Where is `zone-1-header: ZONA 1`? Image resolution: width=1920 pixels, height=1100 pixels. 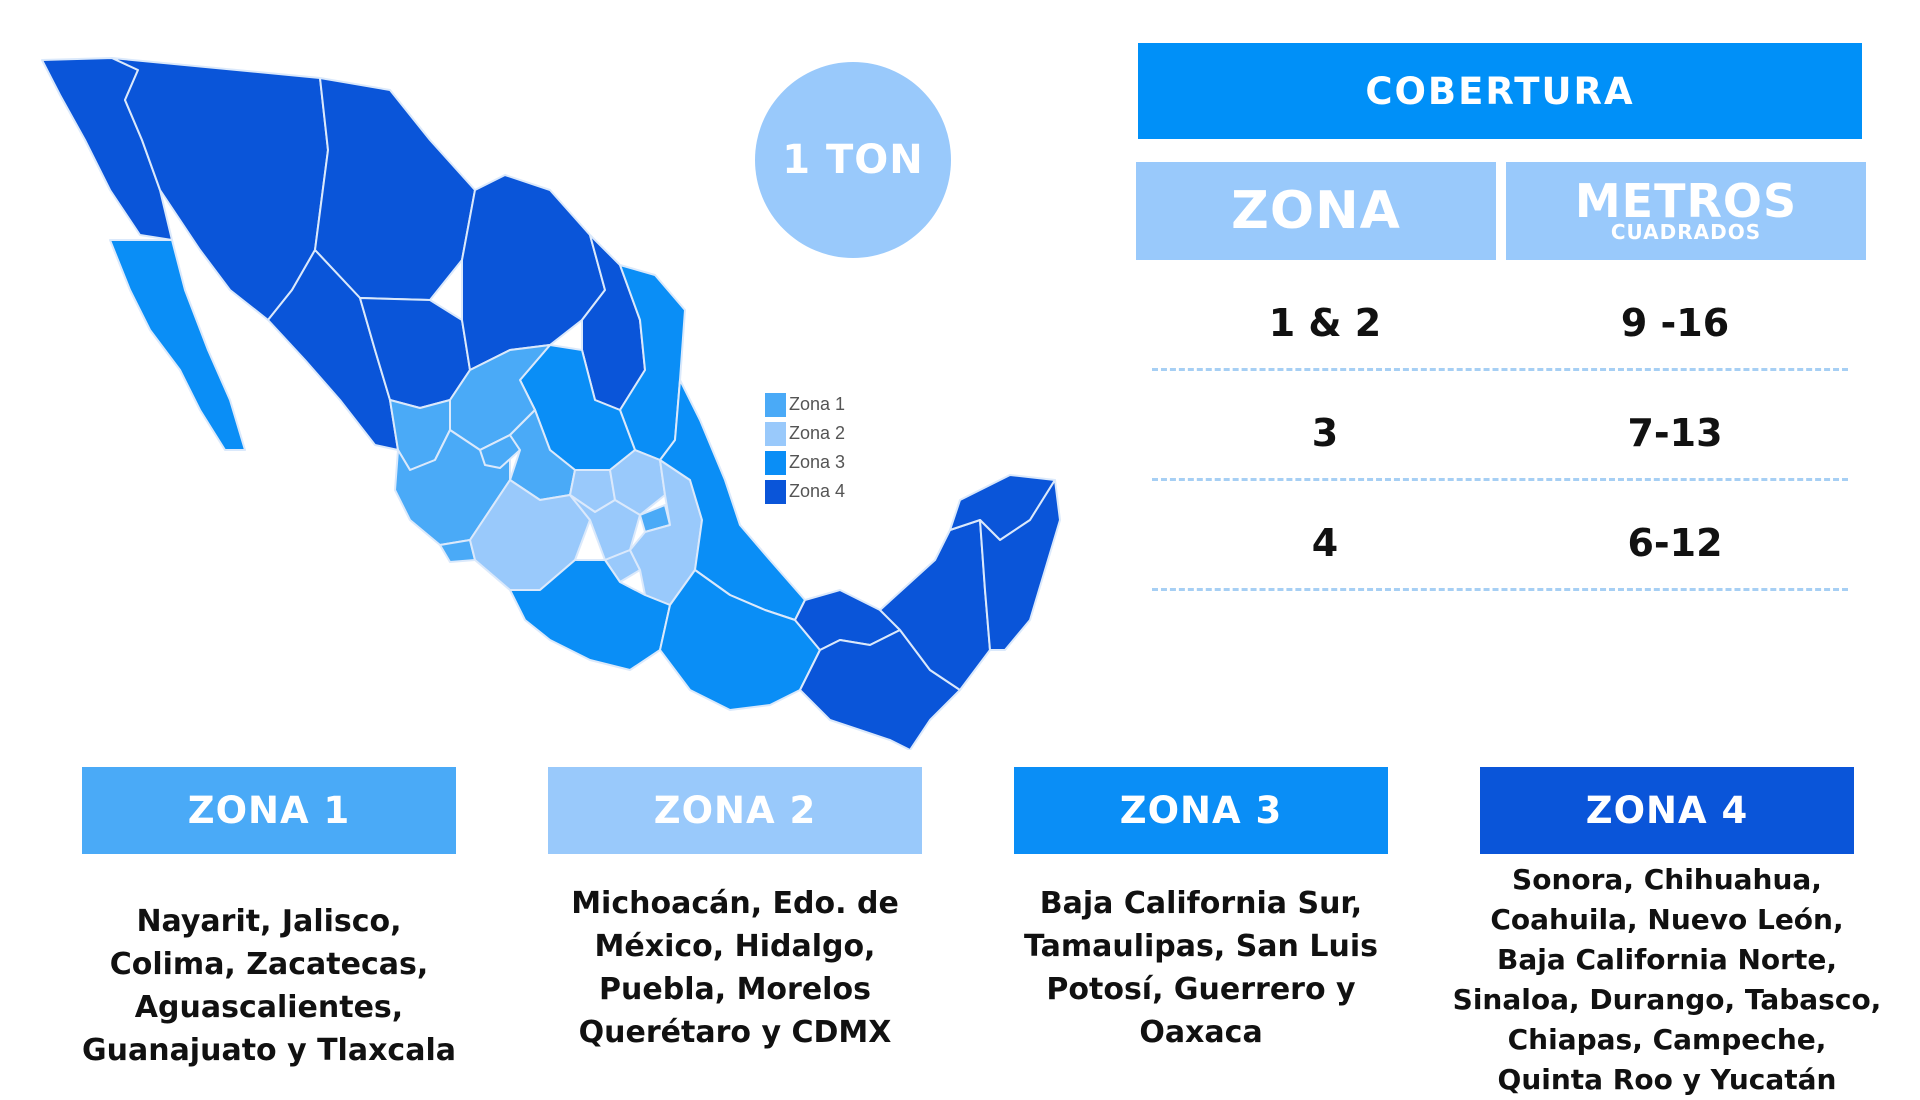 zone-1-header: ZONA 1 is located at coordinates (269, 810).